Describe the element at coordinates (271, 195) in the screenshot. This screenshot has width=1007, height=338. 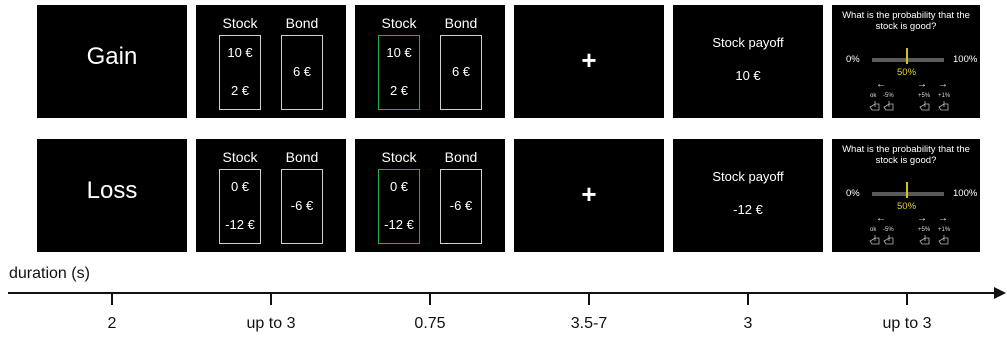
I see `choice-screen: Stock Bond 0 € -12 € -6 €` at that location.